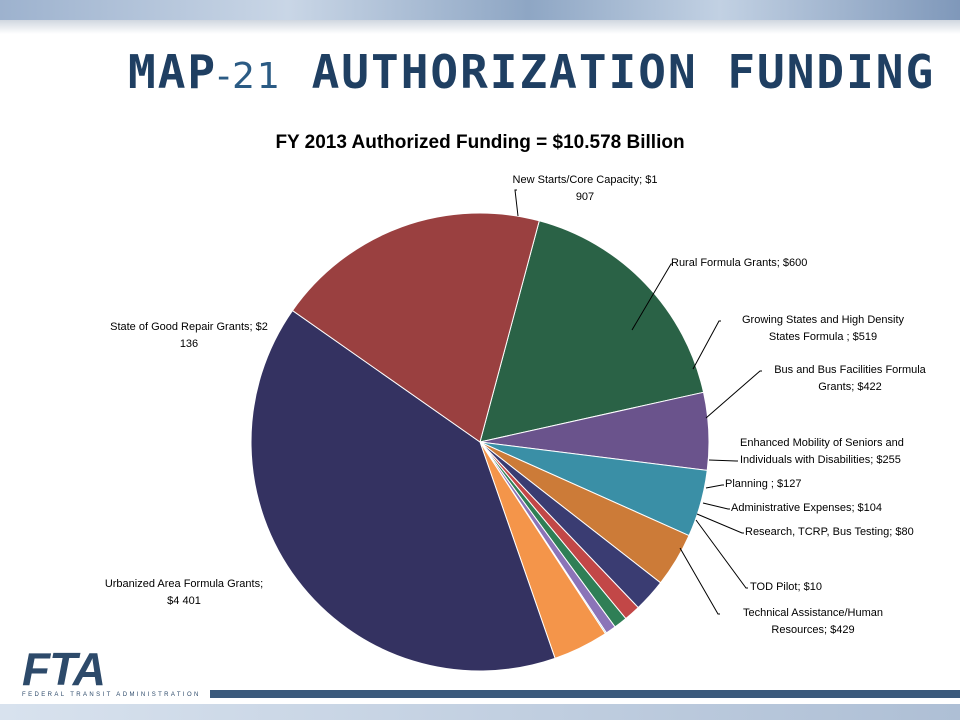 This screenshot has width=960, height=720. What do you see at coordinates (117, 671) in the screenshot?
I see `fta-logo: FTA FEDERAL TRANSIT ADMINISTRATION` at bounding box center [117, 671].